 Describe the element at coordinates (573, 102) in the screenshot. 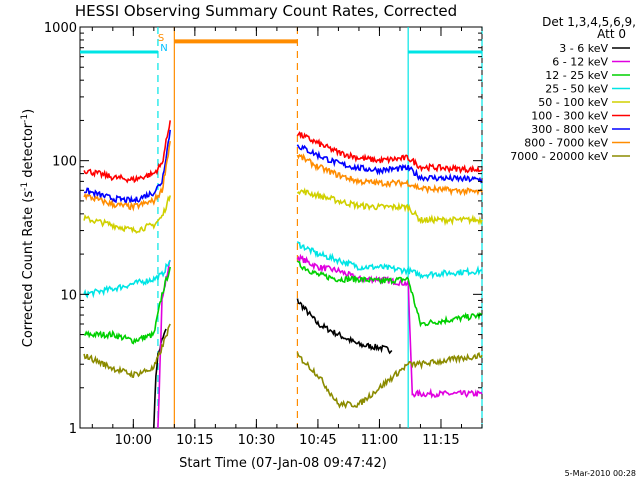

I see `legend-label-4: 50 - 100 keV` at that location.